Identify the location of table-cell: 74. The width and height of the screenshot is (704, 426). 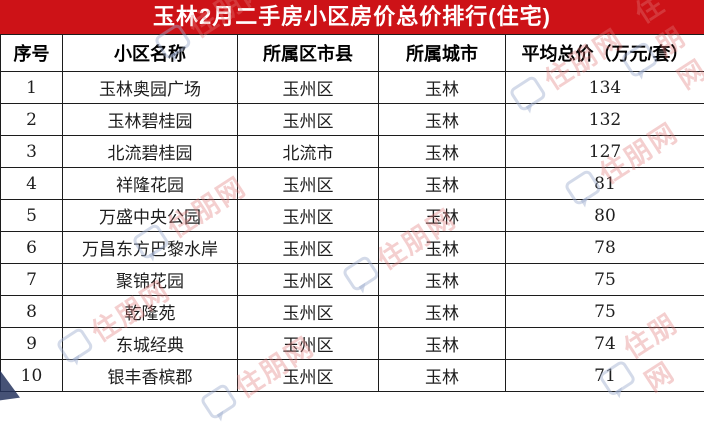
(605, 344).